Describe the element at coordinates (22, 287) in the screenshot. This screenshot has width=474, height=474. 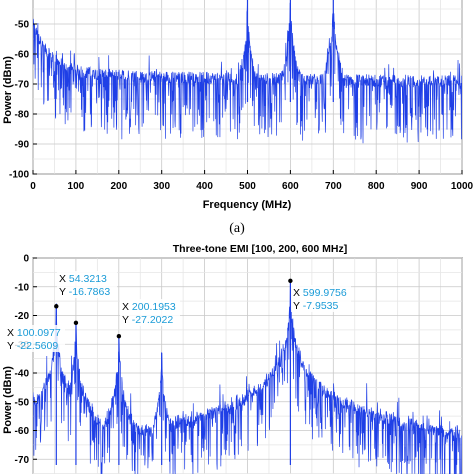
I see `y-tick-label: -10` at that location.